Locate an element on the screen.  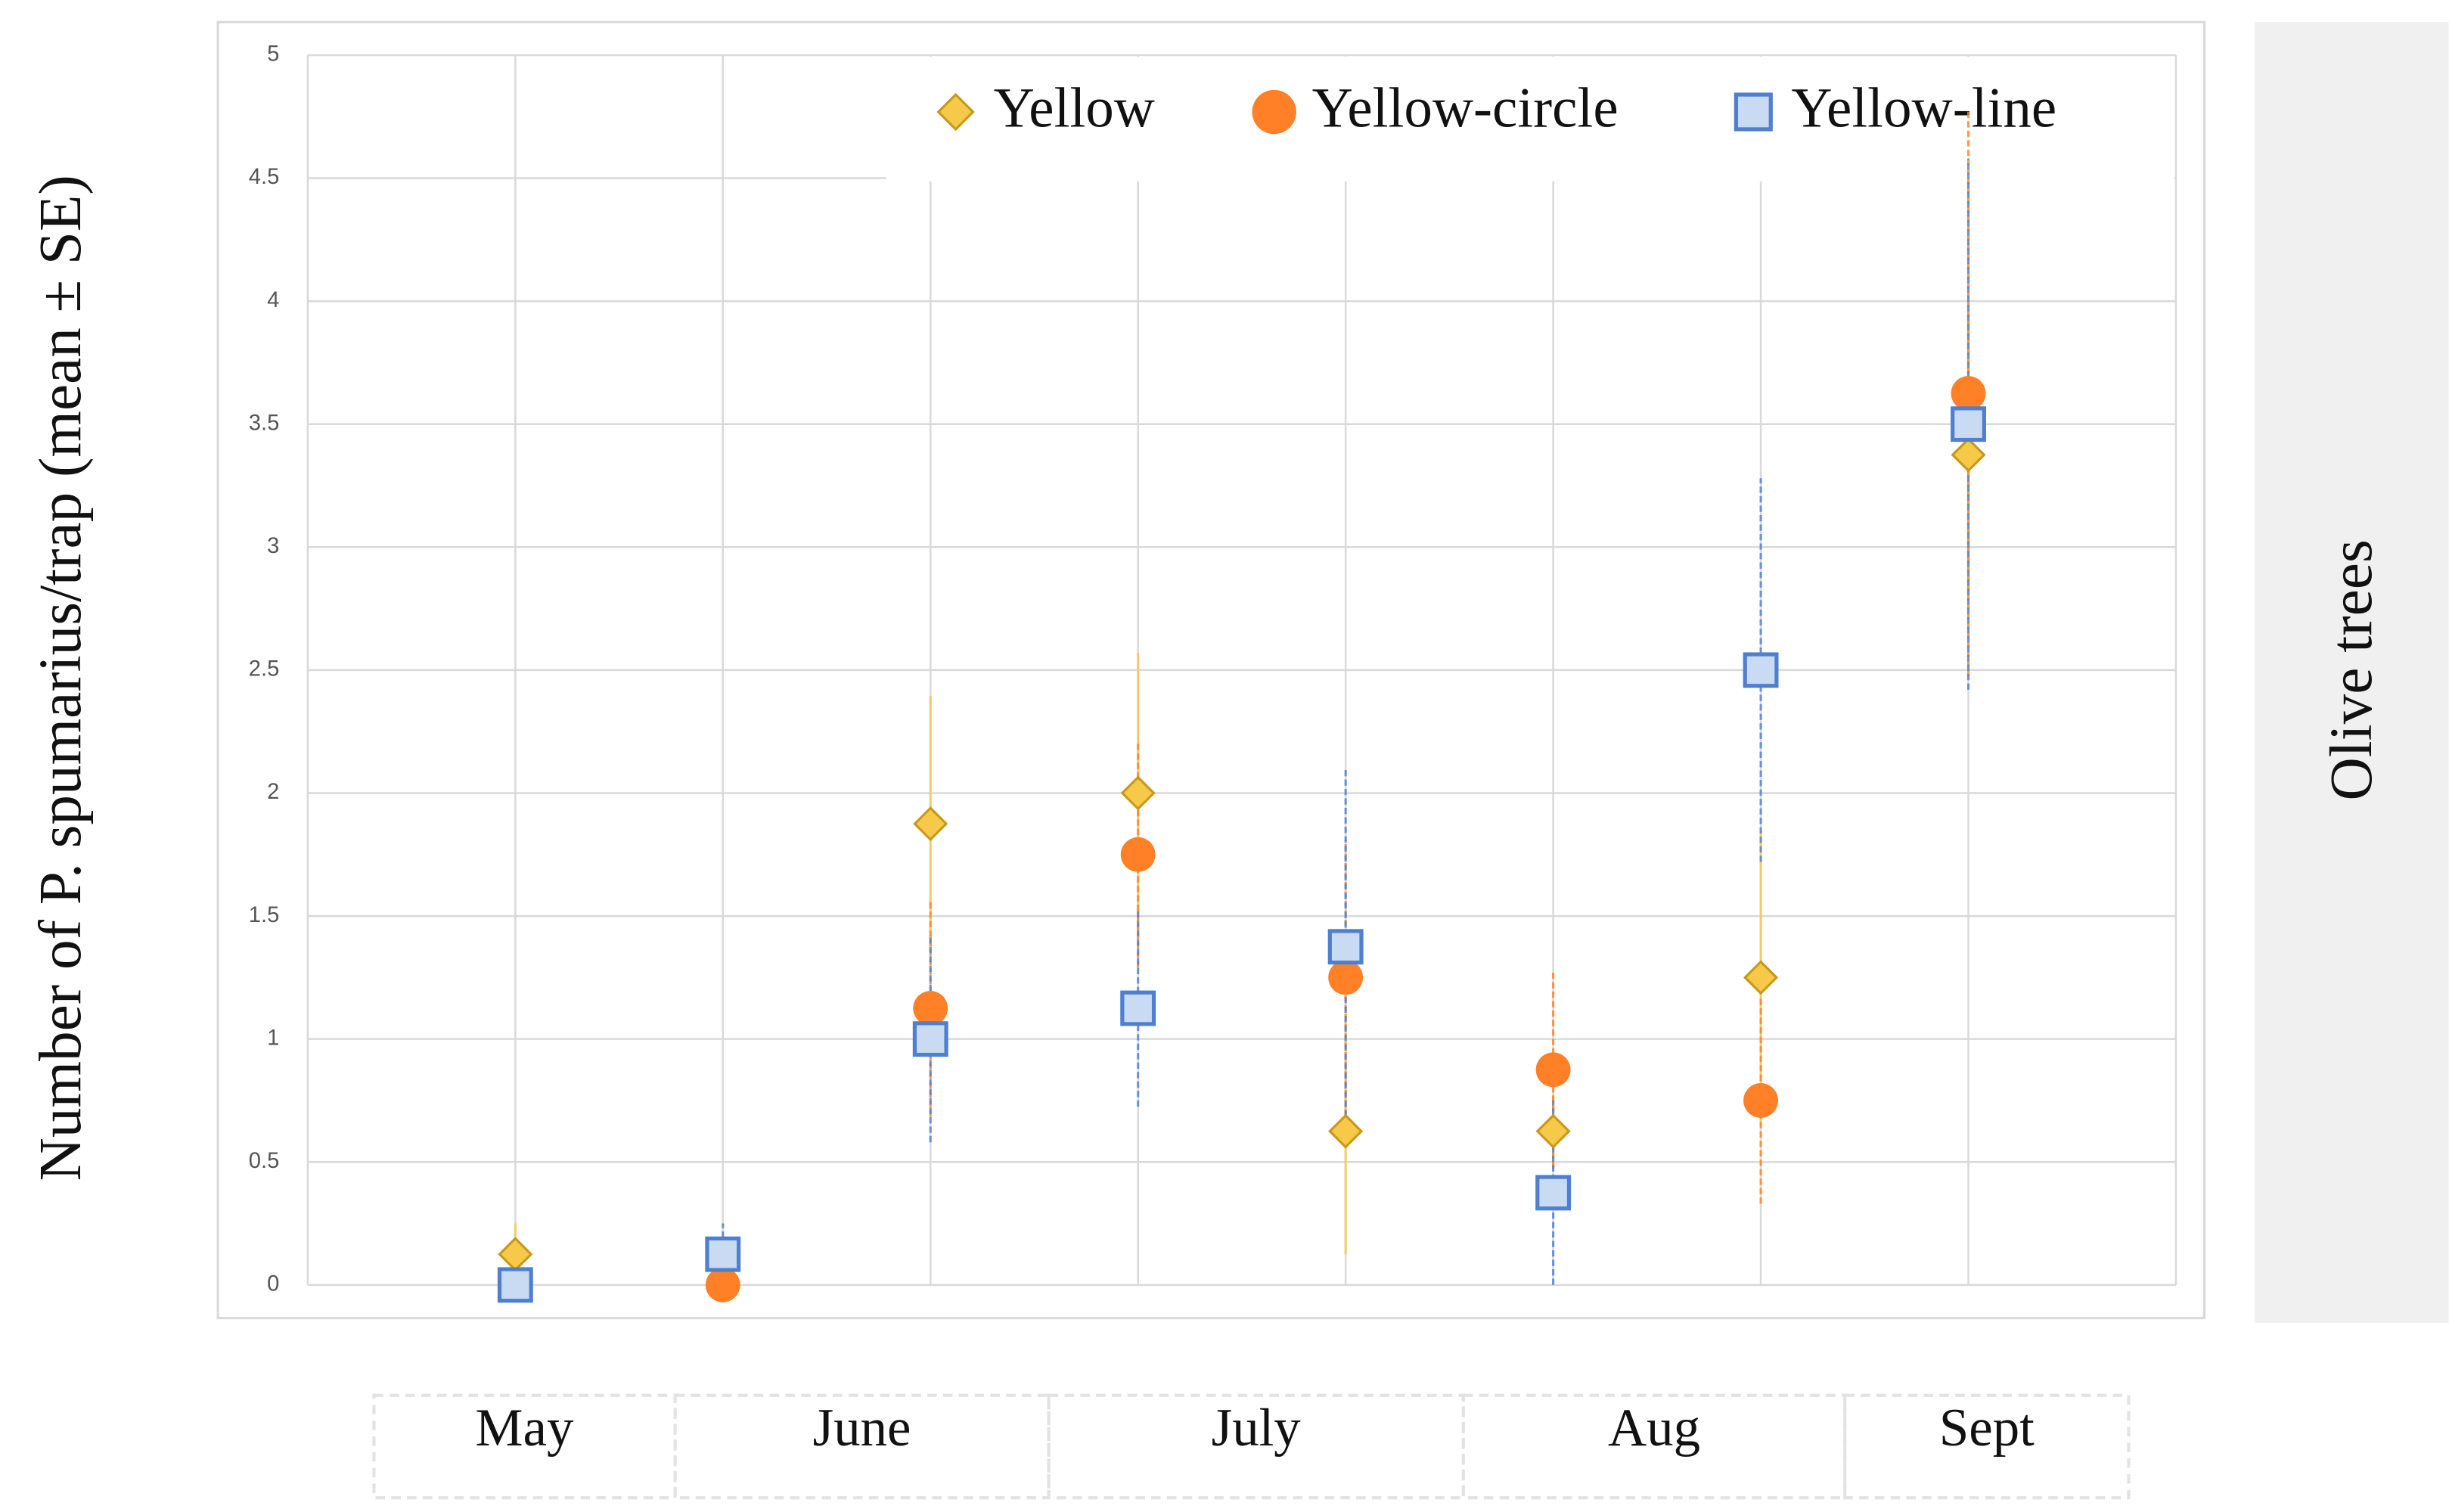
legend-label: Yellow-line is located at coordinates (1923, 107).